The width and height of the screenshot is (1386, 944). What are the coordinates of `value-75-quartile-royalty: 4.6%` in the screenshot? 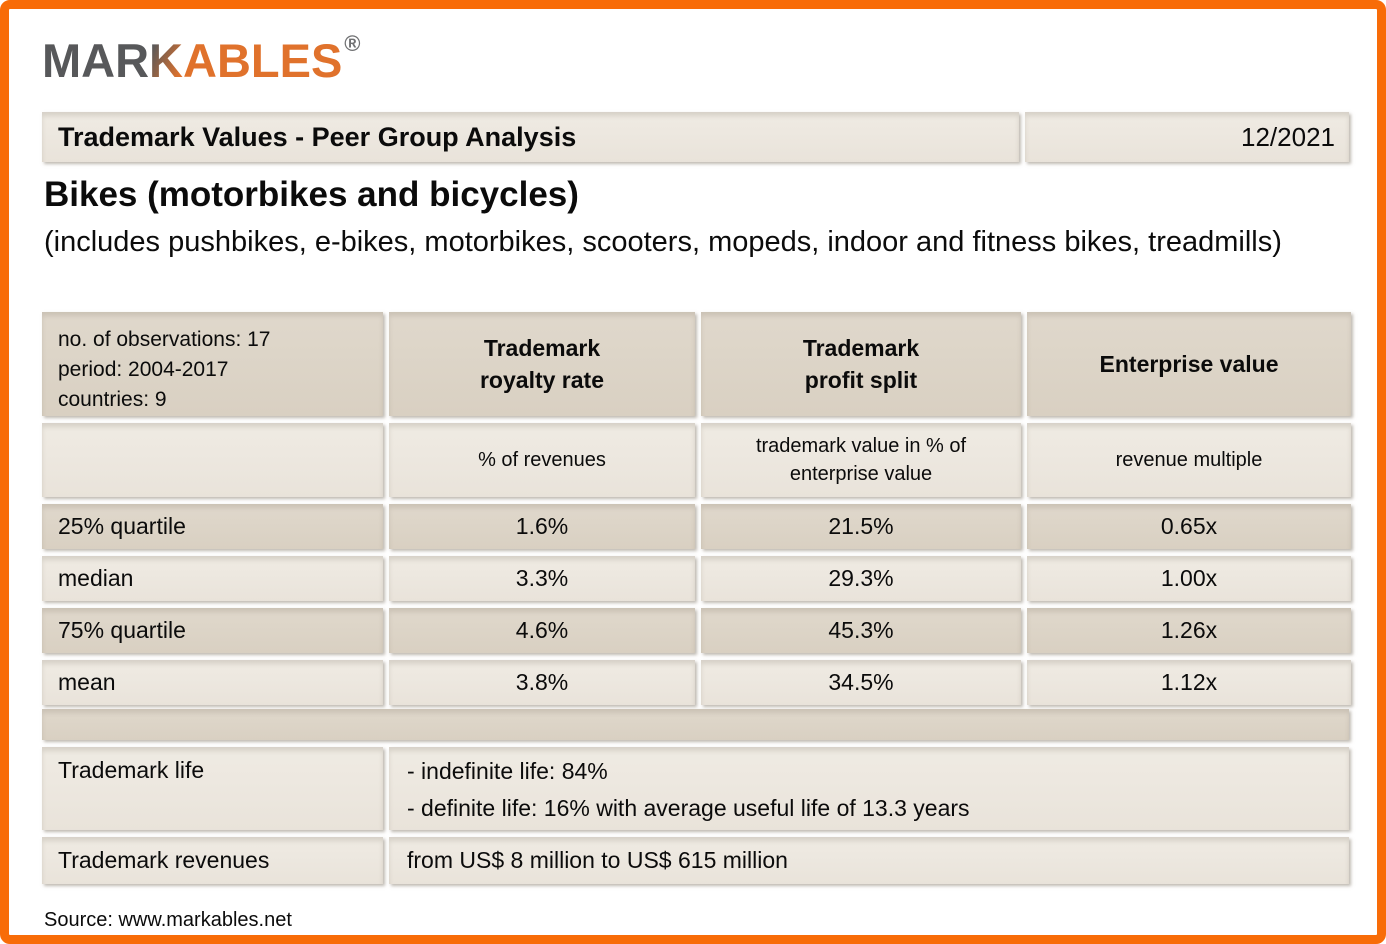 It's located at (542, 630).